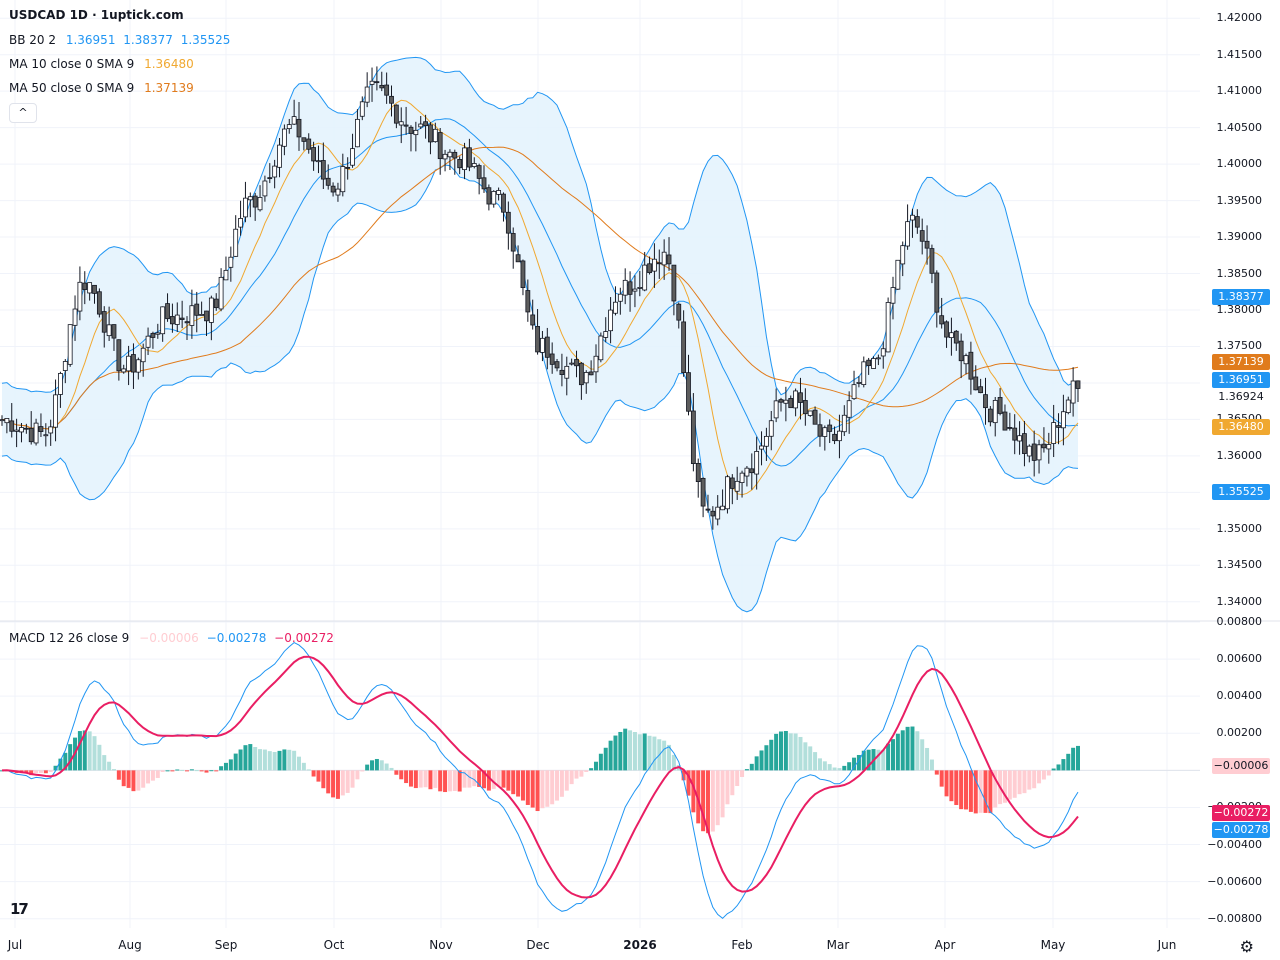 The width and height of the screenshot is (1280, 960). I want to click on legend-bb: BB 20 2 1.36951 1.38377 1.35525, so click(121, 40).